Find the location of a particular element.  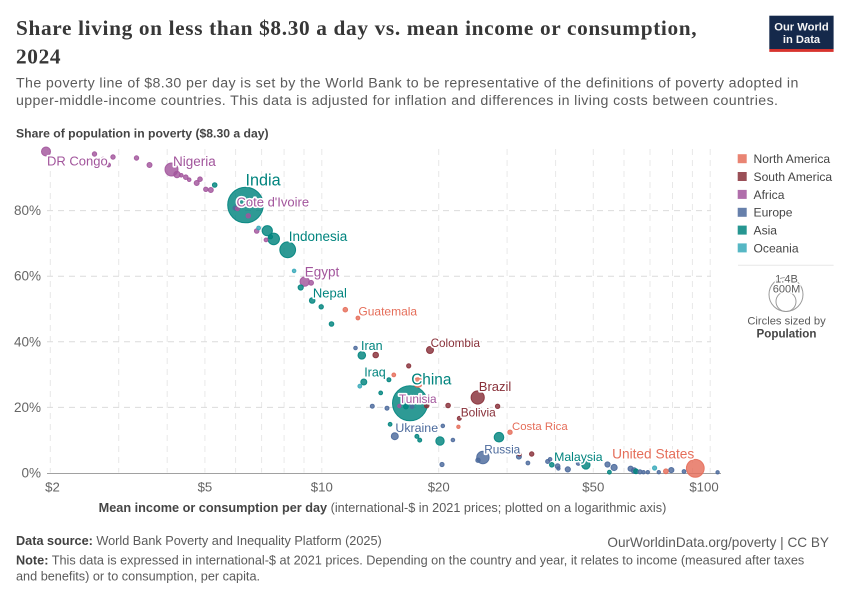

svg-text: 1.4B is located at coordinates (786, 279).